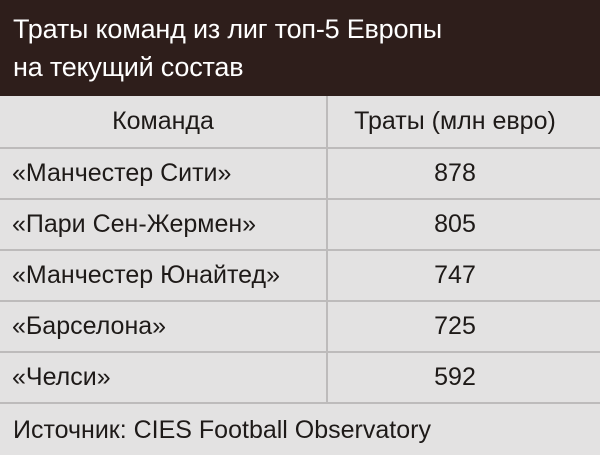 Image resolution: width=600 pixels, height=455 pixels. I want to click on column-header-team: Команда, so click(164, 121).